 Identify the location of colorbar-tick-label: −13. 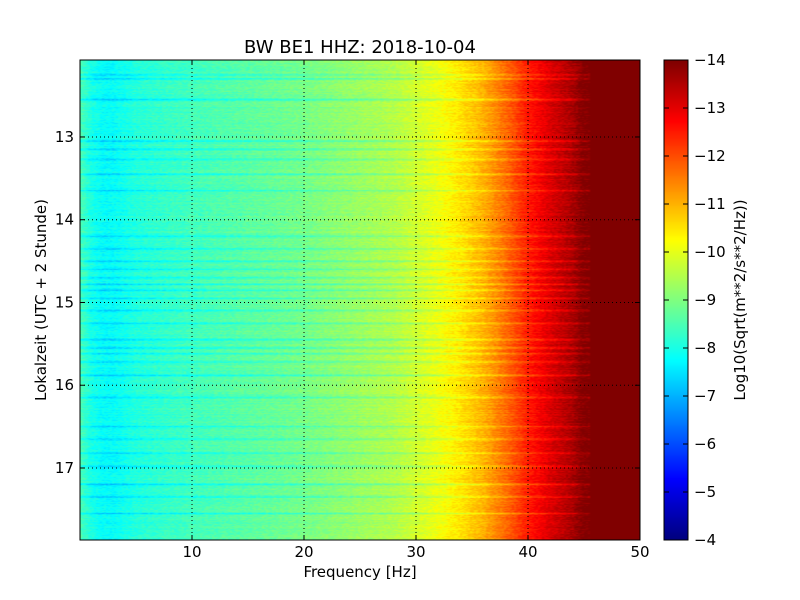
(710, 108).